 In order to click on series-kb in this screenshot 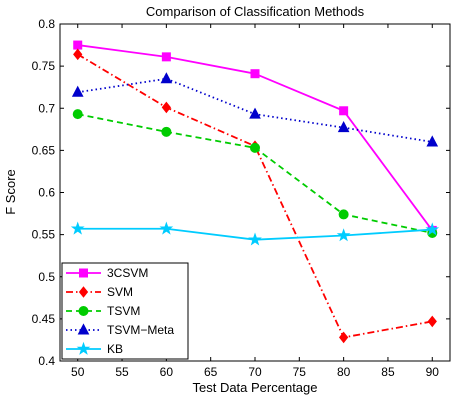, I will do `click(255, 233)`.